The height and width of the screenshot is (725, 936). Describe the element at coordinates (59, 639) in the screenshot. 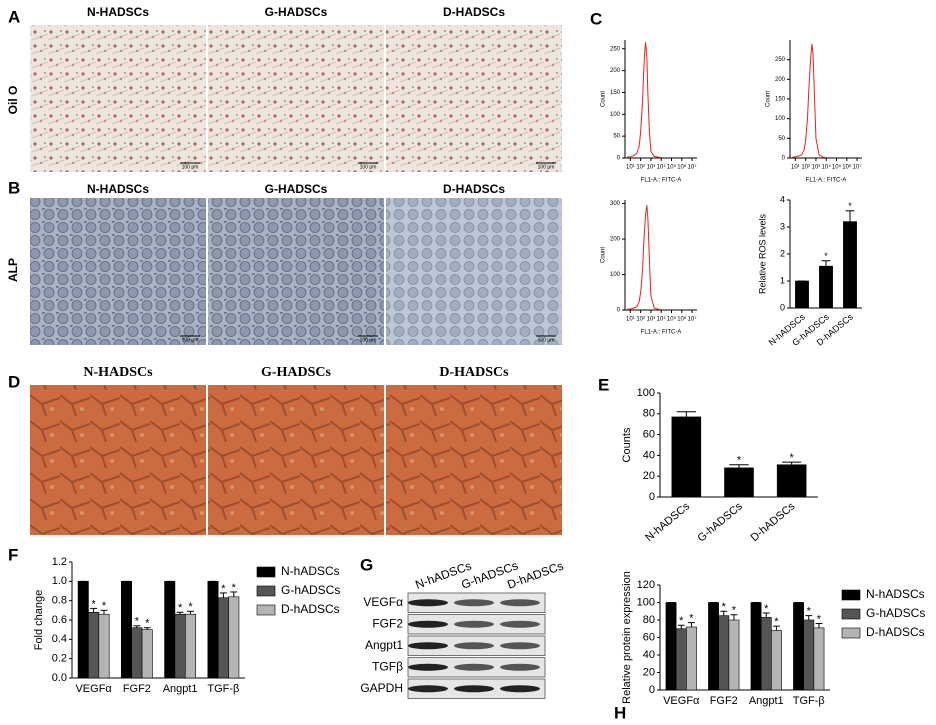

I see `y-tick-label: 0.4` at that location.